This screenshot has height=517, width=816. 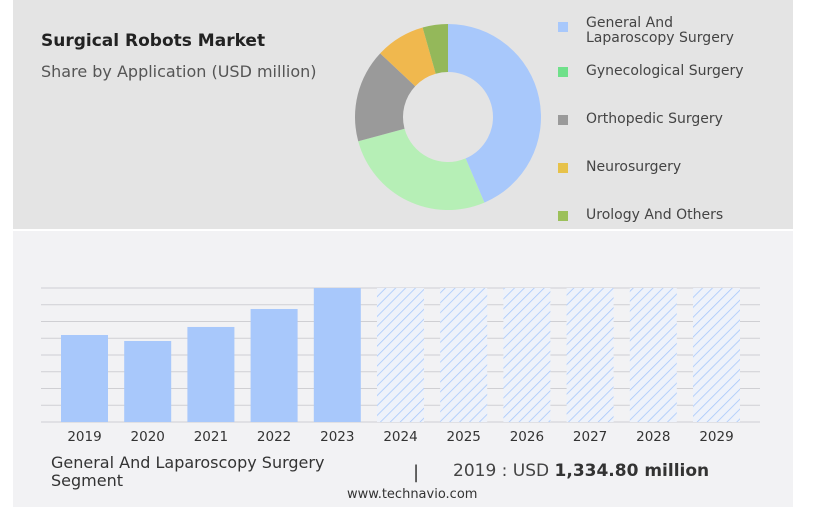 I want to click on legend-item: Gynecological Surgery, so click(x=673, y=80).